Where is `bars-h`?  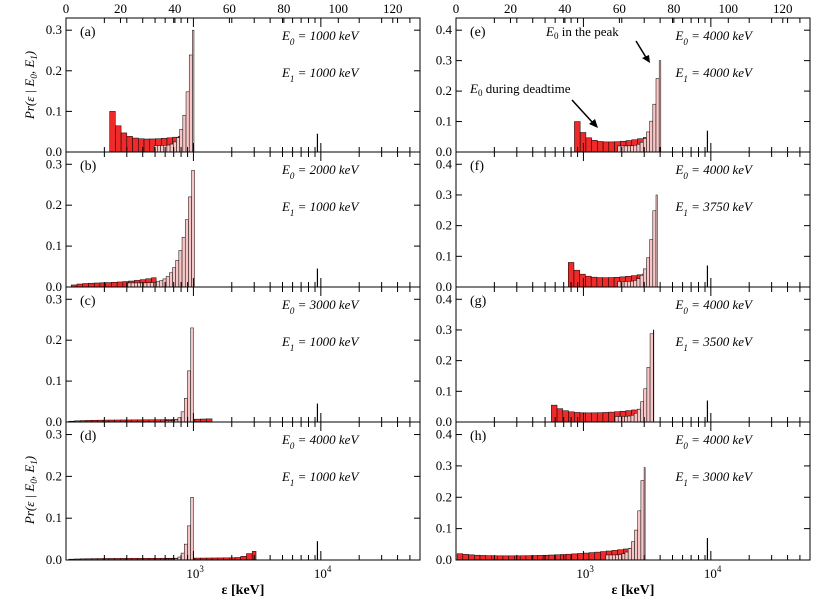
bars-h is located at coordinates (551, 514).